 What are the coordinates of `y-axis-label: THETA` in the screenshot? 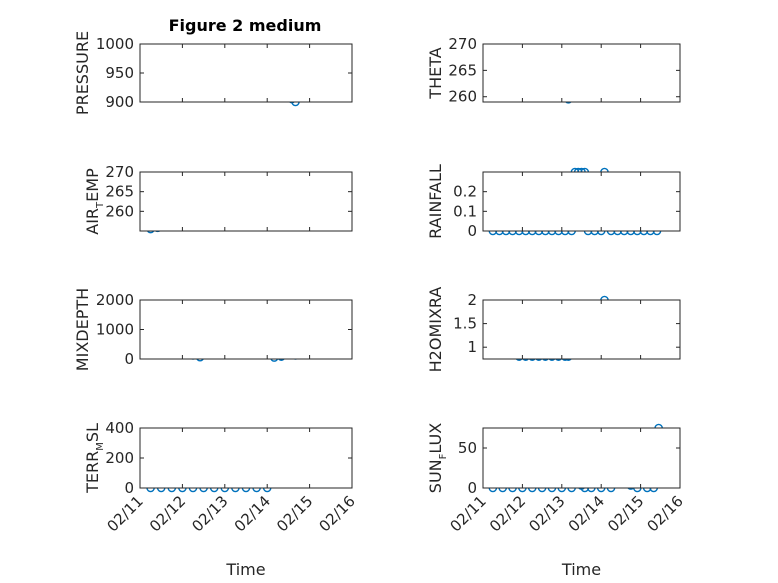 It's located at (435, 73).